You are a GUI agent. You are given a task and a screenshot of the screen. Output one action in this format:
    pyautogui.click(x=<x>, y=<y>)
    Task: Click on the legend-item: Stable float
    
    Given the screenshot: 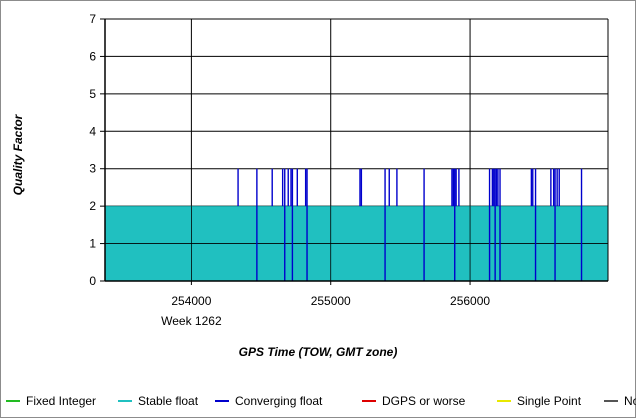 What is the action you would take?
    pyautogui.click(x=158, y=401)
    